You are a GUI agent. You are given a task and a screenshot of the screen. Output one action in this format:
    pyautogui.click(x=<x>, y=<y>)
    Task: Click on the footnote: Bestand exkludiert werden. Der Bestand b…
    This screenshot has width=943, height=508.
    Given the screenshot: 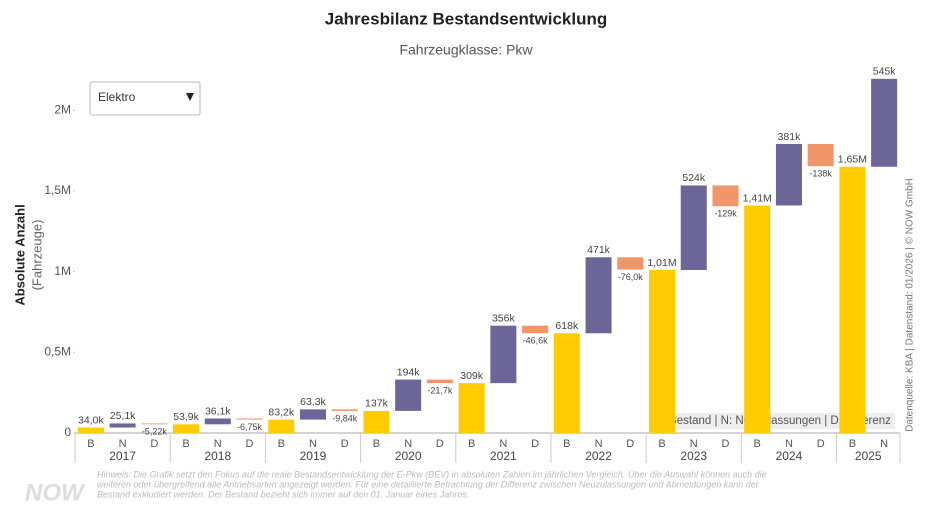 What is the action you would take?
    pyautogui.click(x=283, y=494)
    